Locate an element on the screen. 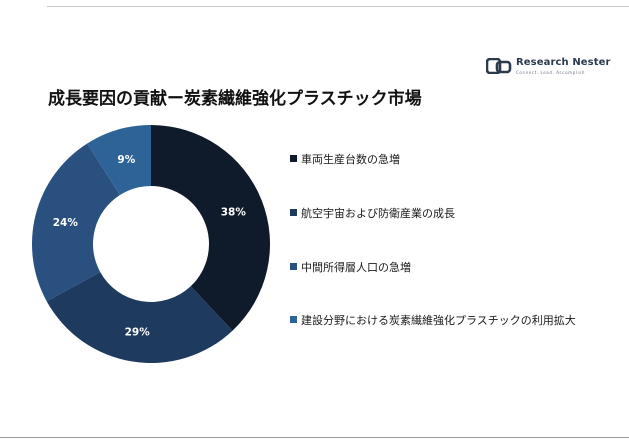  legend-label-2: 航空宇宙および防衛産業の成長 is located at coordinates (378, 213).